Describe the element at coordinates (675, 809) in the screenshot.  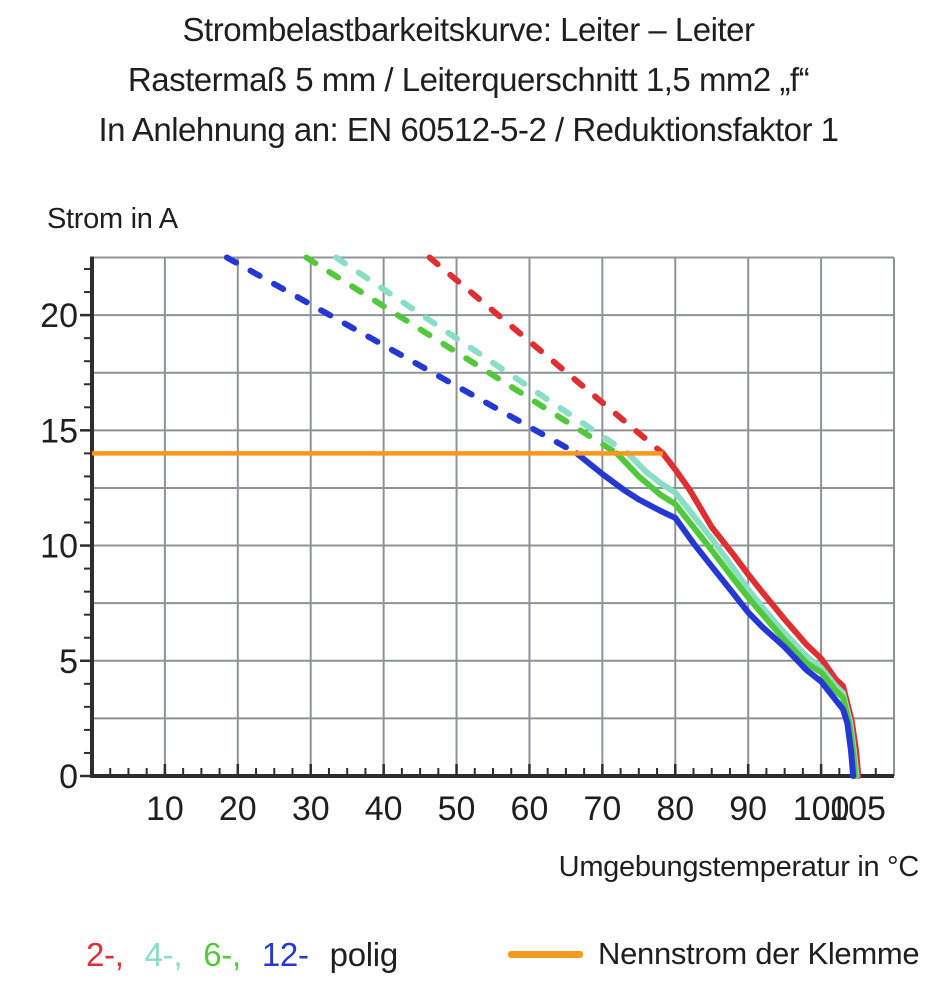
I see `x-tick-label-80: 80` at that location.